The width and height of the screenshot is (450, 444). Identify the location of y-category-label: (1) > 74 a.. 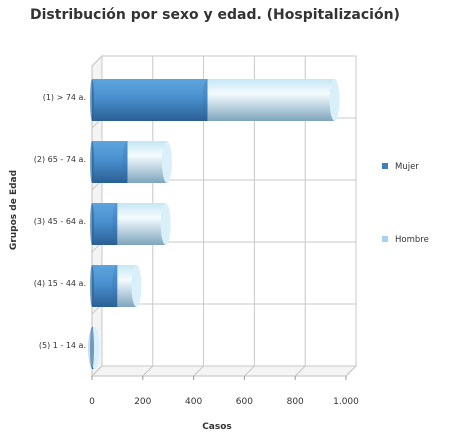
(64, 97).